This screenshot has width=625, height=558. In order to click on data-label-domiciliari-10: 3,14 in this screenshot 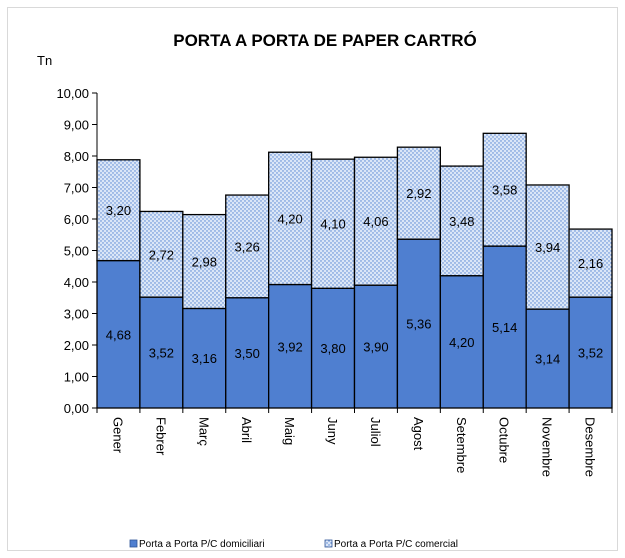, I will do `click(547, 359)`.